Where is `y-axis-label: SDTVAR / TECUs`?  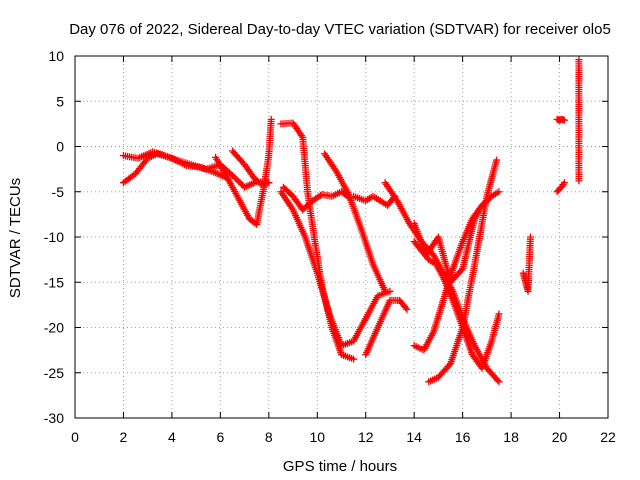
y-axis-label: SDTVAR / TECUs is located at coordinates (15, 238).